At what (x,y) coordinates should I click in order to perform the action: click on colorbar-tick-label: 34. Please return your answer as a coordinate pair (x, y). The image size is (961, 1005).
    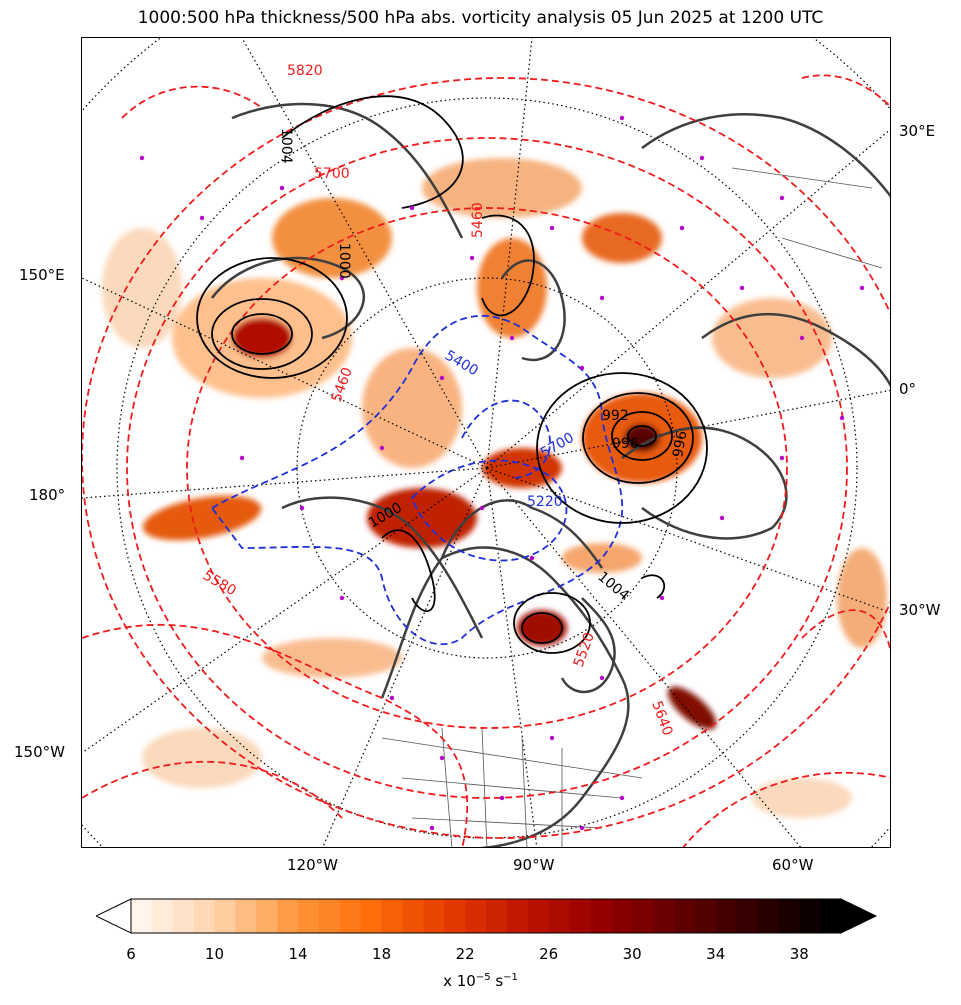
    Looking at the image, I should click on (716, 954).